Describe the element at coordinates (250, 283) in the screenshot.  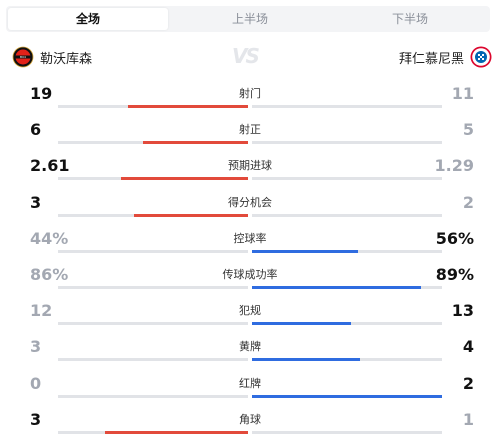
I see `stat-row: 86% 传球成功率 89%` at that location.